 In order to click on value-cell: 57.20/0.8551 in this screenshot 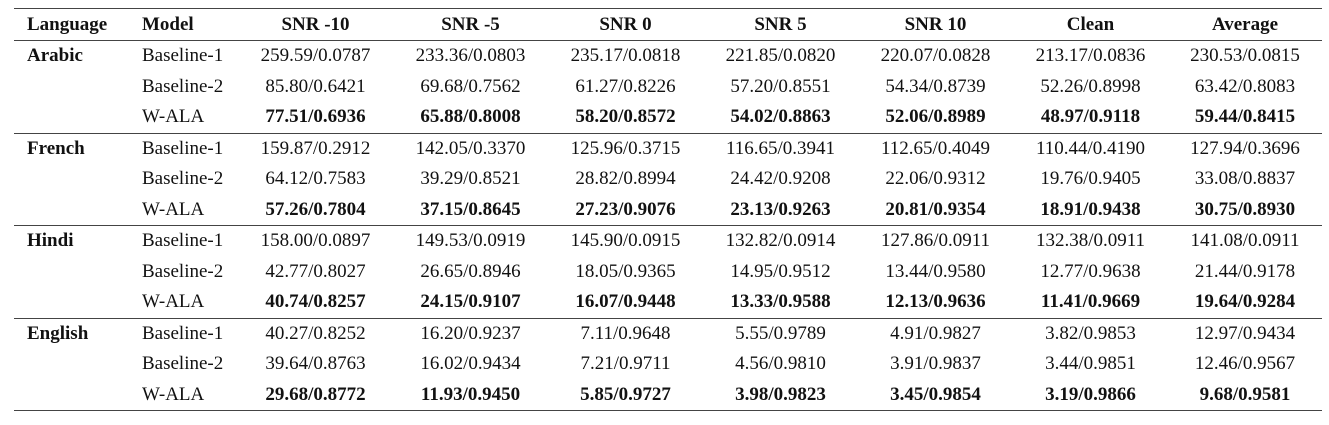, I will do `click(780, 86)`.